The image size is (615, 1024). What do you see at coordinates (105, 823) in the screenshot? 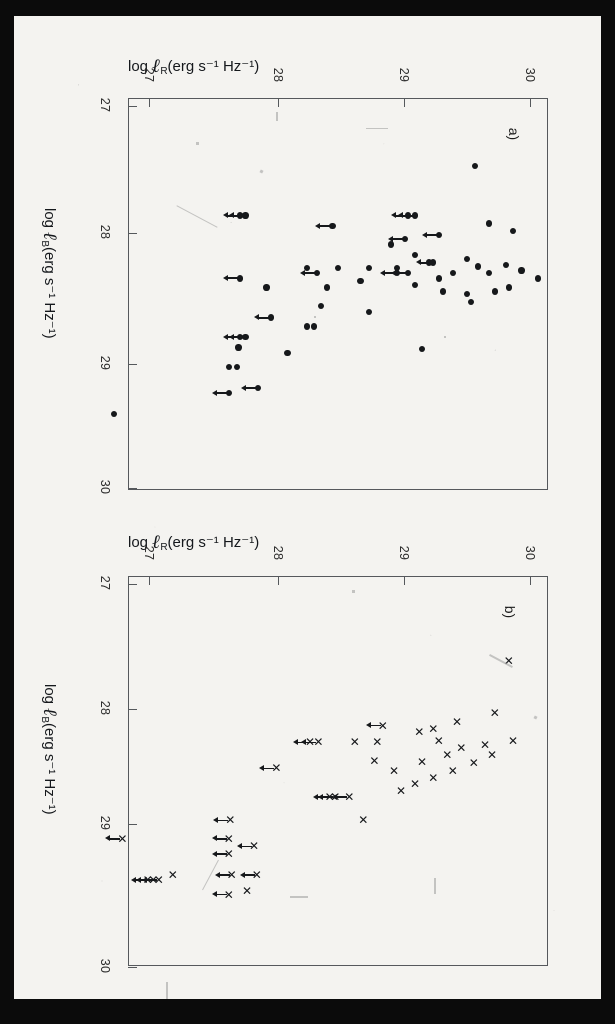
I see `panel-b-yticklabel-29: 29` at bounding box center [105, 823].